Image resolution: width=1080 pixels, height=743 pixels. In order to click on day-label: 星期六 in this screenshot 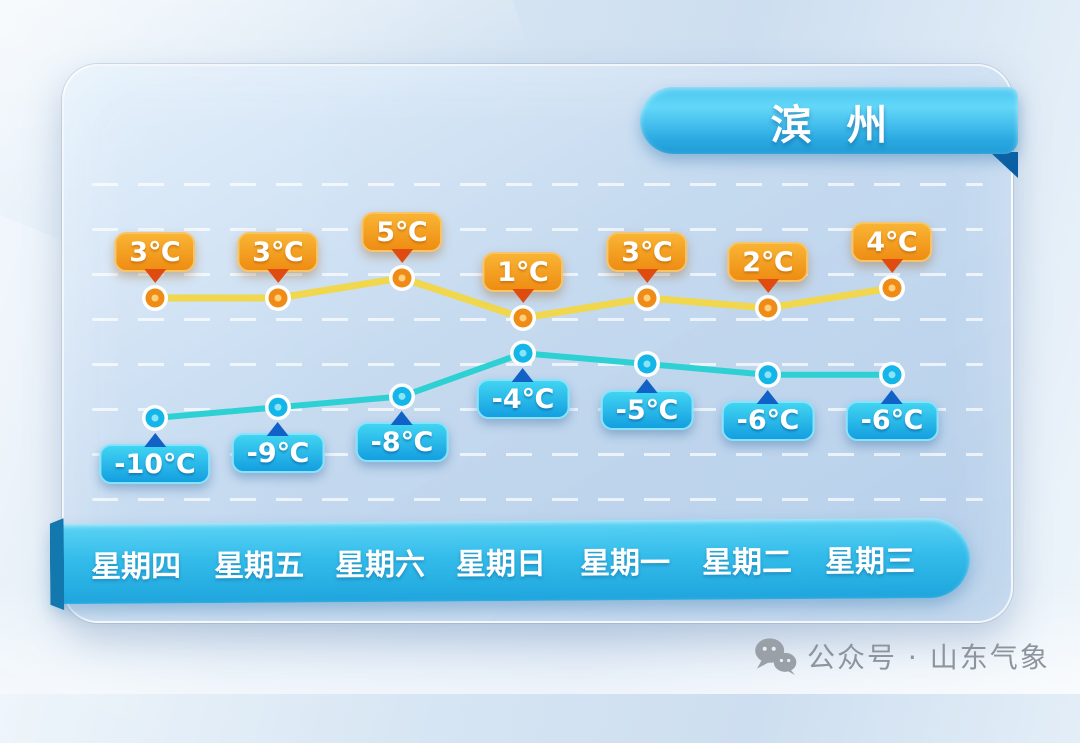, I will do `click(380, 565)`.